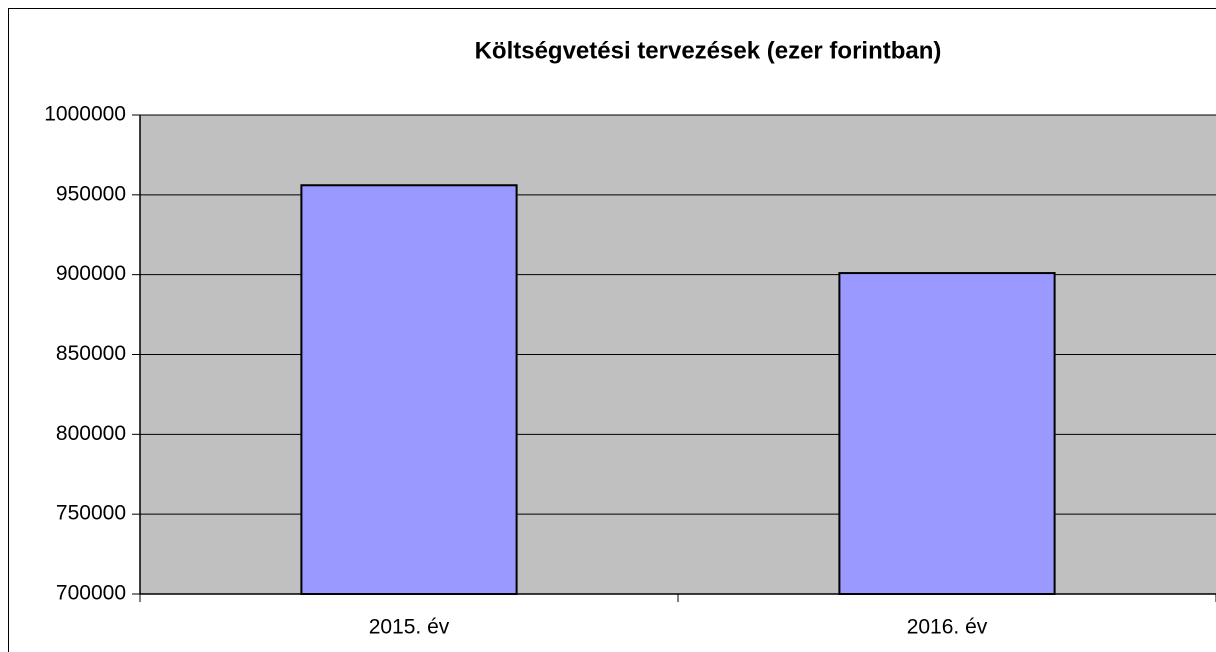  I want to click on y-tick-label: 700000, so click(91, 593).